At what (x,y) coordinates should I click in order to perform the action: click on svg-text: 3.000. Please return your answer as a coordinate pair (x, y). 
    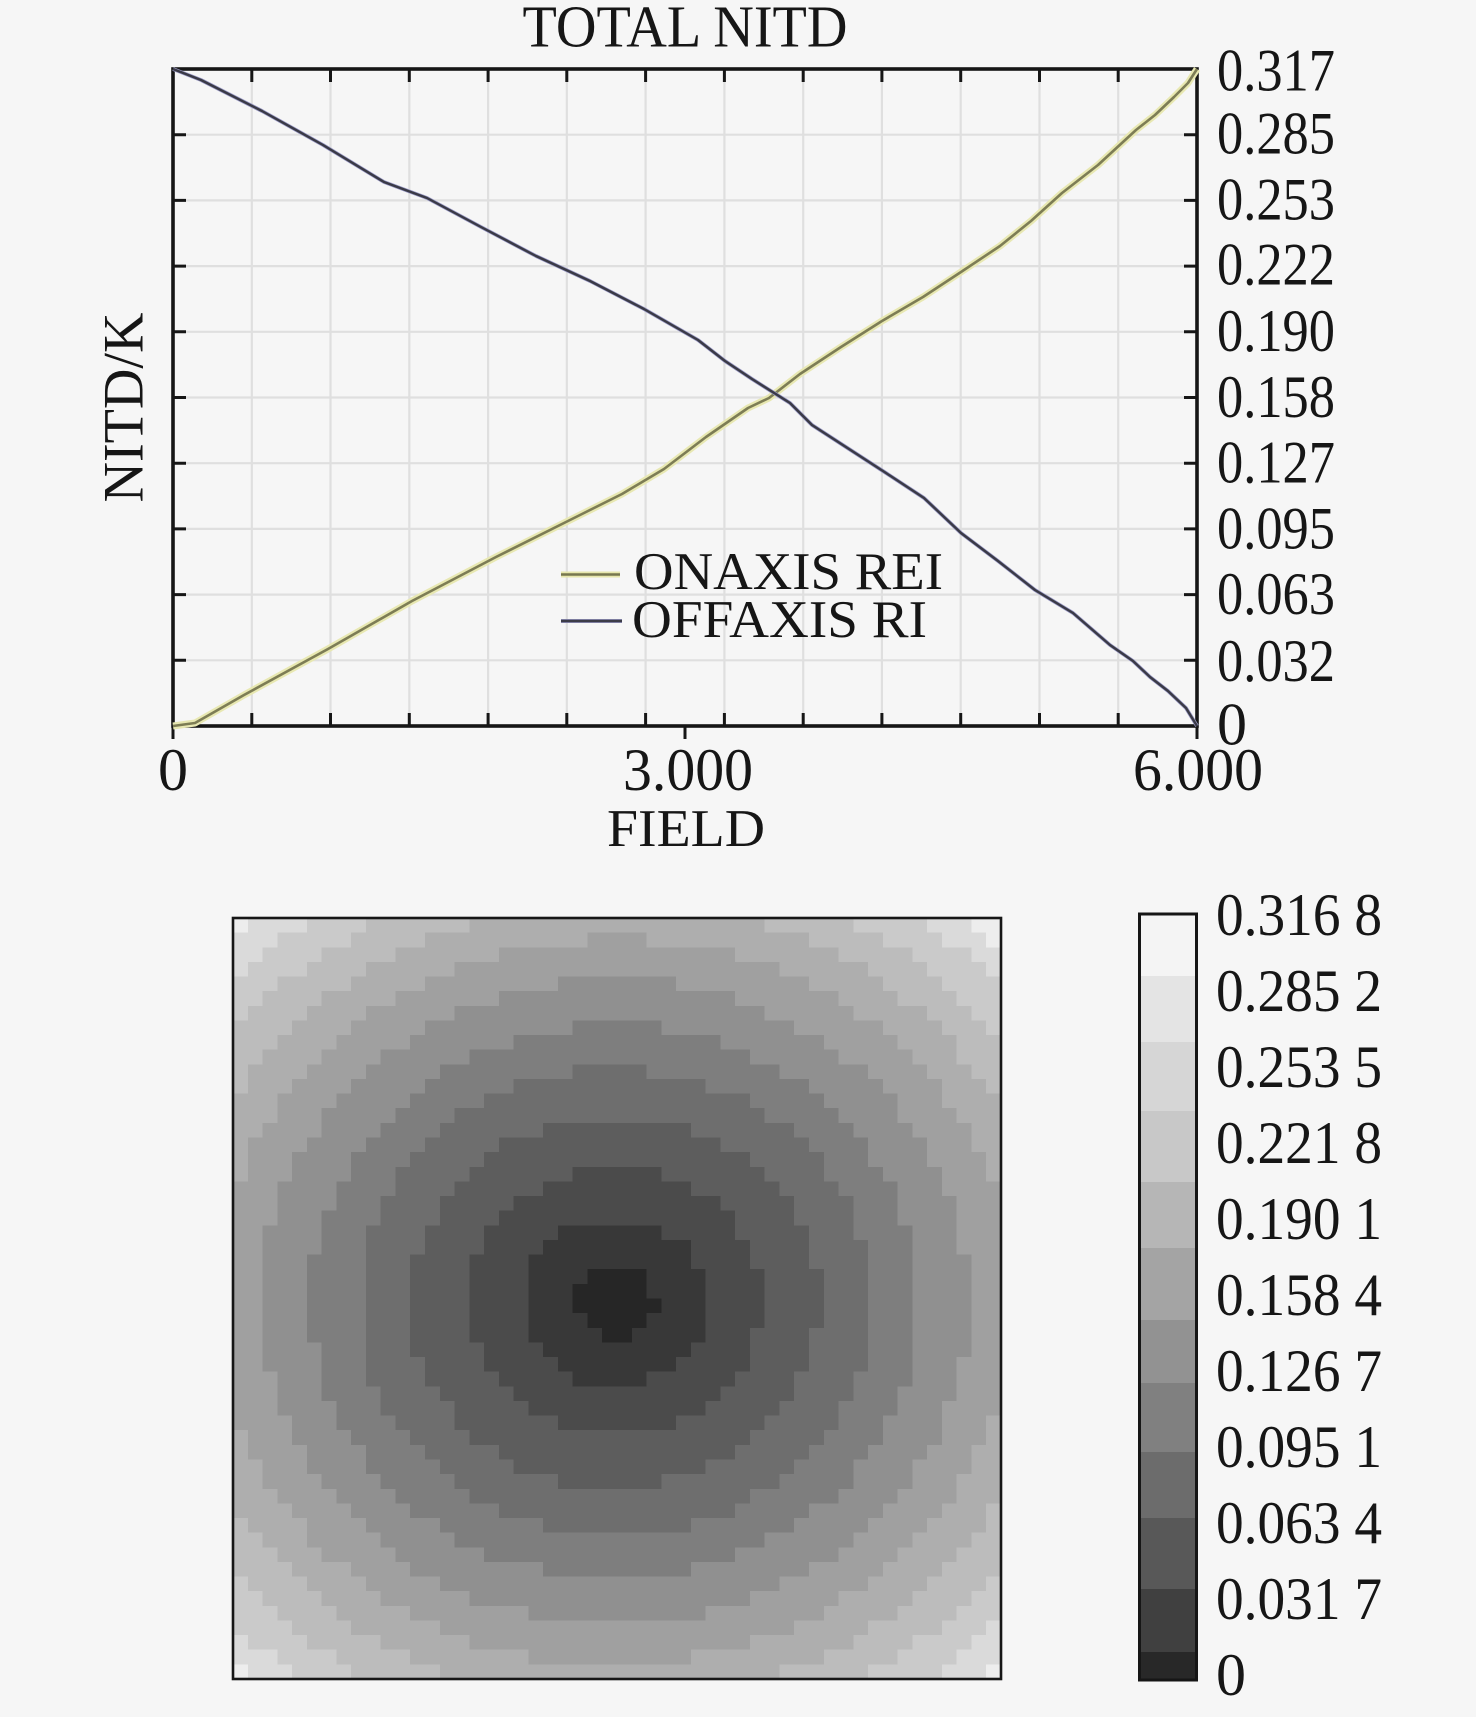
    Looking at the image, I should click on (688, 770).